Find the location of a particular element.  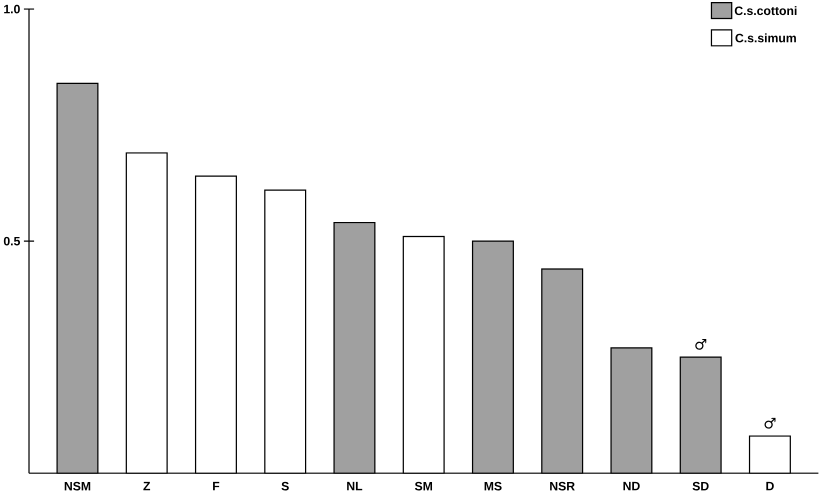

y-tick-label: 1.0 is located at coordinates (12, 9).